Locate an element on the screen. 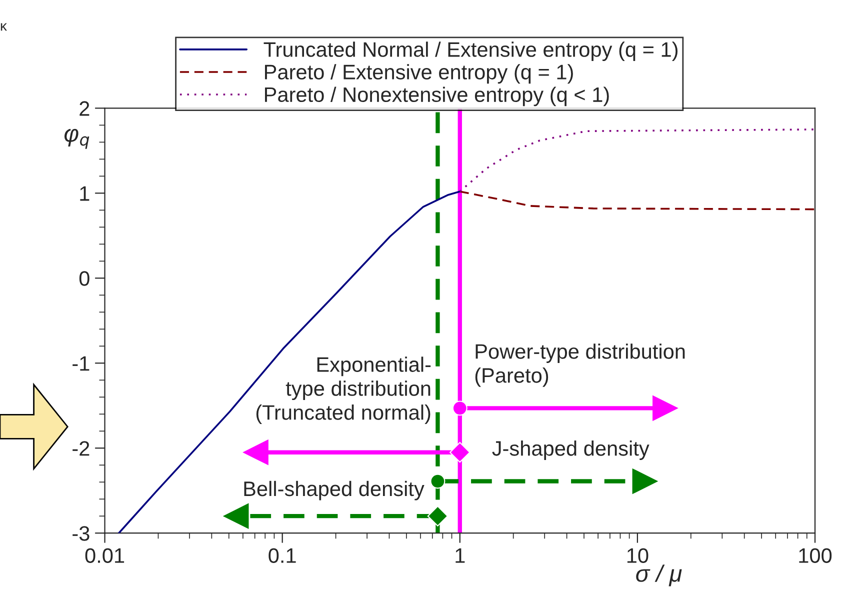 The image size is (845, 601). y-tick-label: 1 is located at coordinates (85, 193).